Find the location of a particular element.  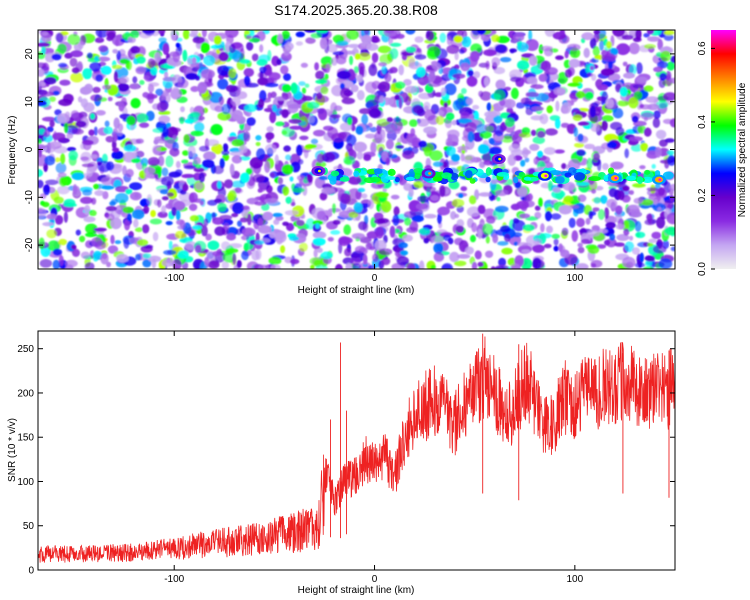

colorbar-ticks: 0.0 0.2 0.4 0.6 is located at coordinates (706, 158).